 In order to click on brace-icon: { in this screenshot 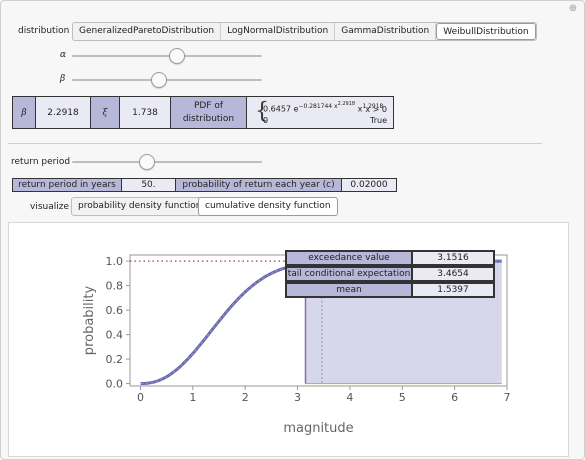, I will do `click(262, 111)`.